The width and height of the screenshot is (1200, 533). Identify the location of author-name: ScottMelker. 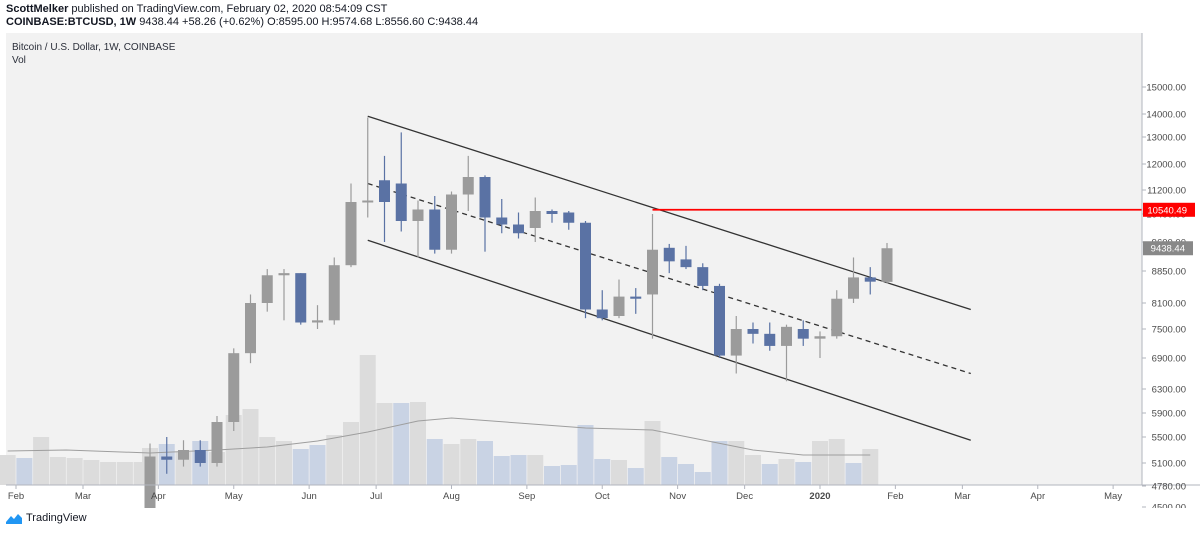
(37, 9).